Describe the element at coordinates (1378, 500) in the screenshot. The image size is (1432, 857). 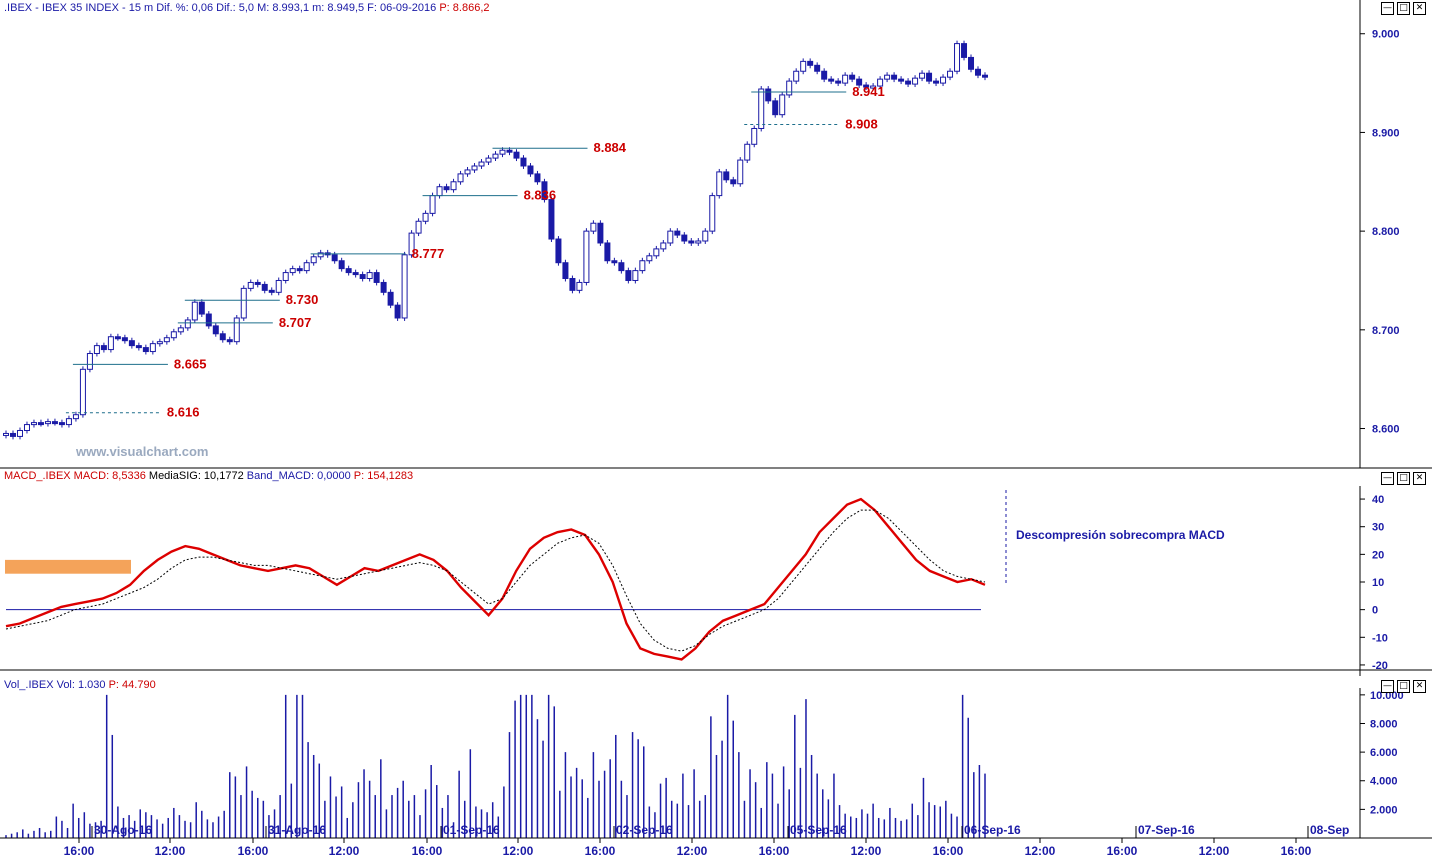
I see `macd-tick-label: 40` at that location.